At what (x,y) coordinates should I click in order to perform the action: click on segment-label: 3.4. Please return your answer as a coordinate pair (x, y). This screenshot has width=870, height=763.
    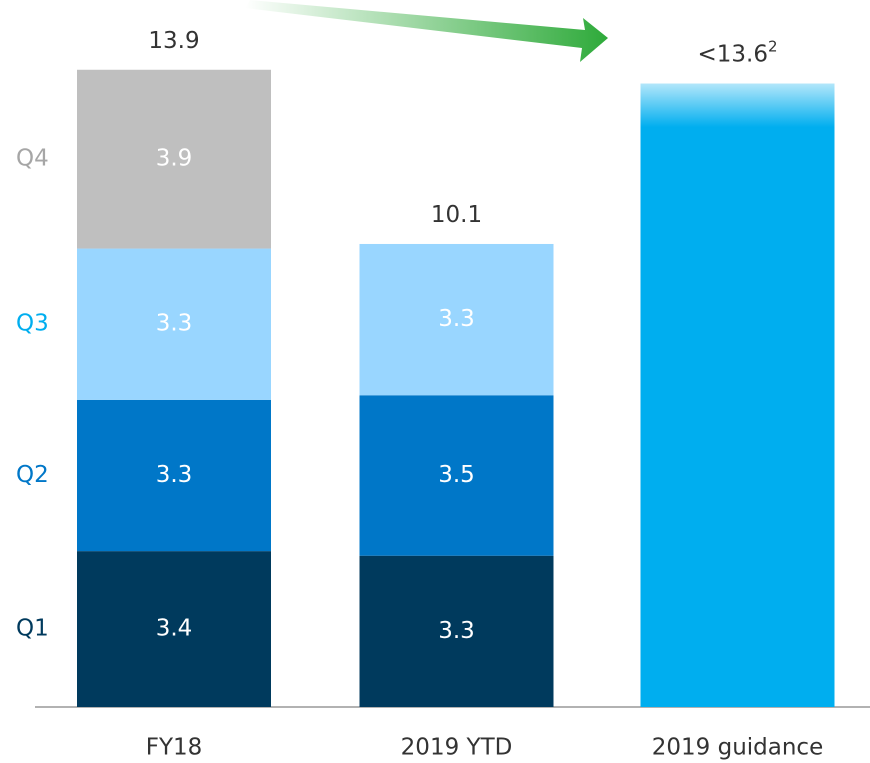
    Looking at the image, I should click on (174, 629).